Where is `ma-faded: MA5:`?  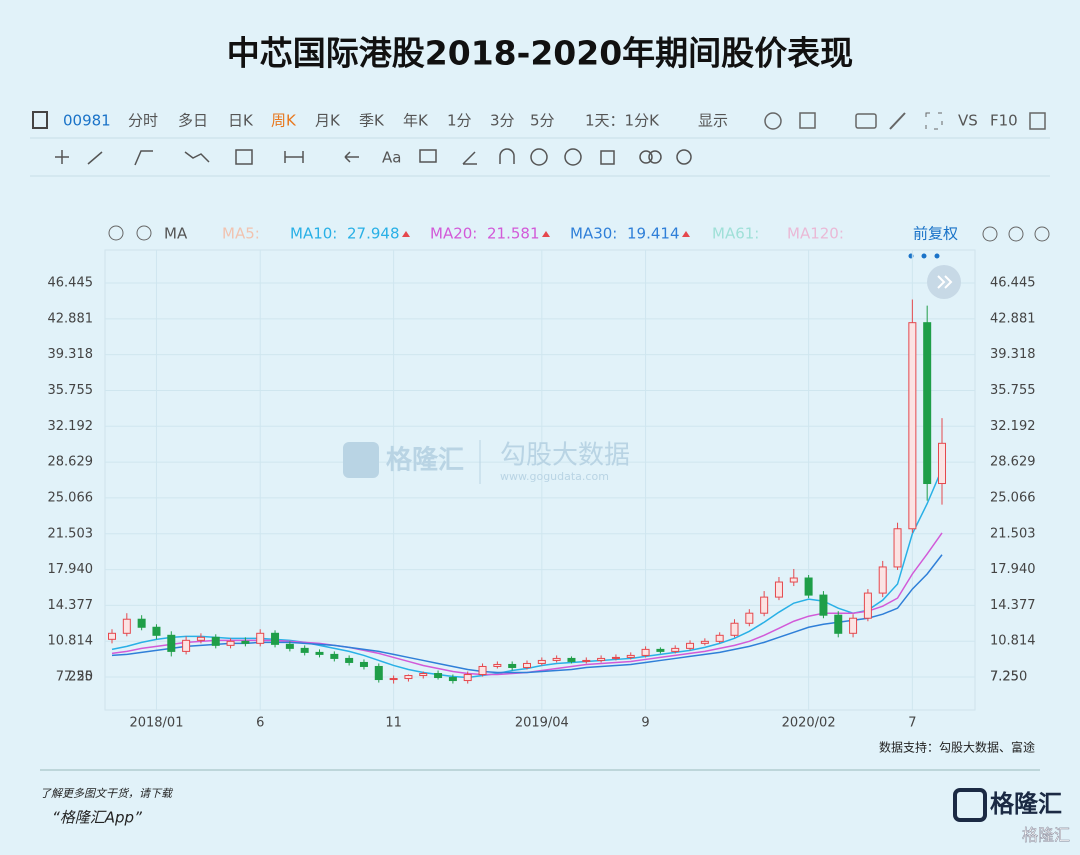 ma-faded: MA5: is located at coordinates (241, 234).